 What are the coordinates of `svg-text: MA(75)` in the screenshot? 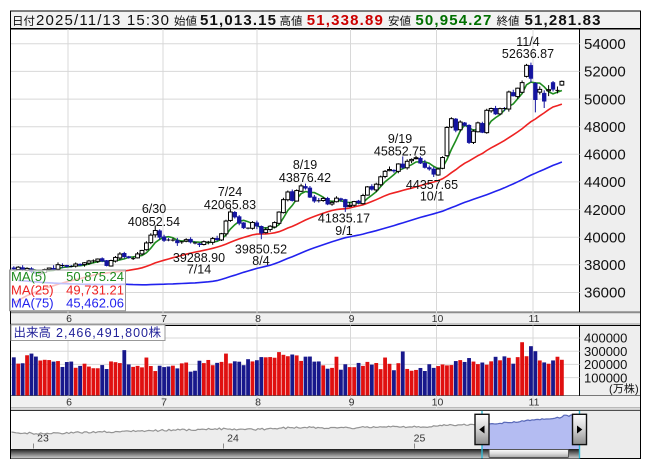 It's located at (32, 303).